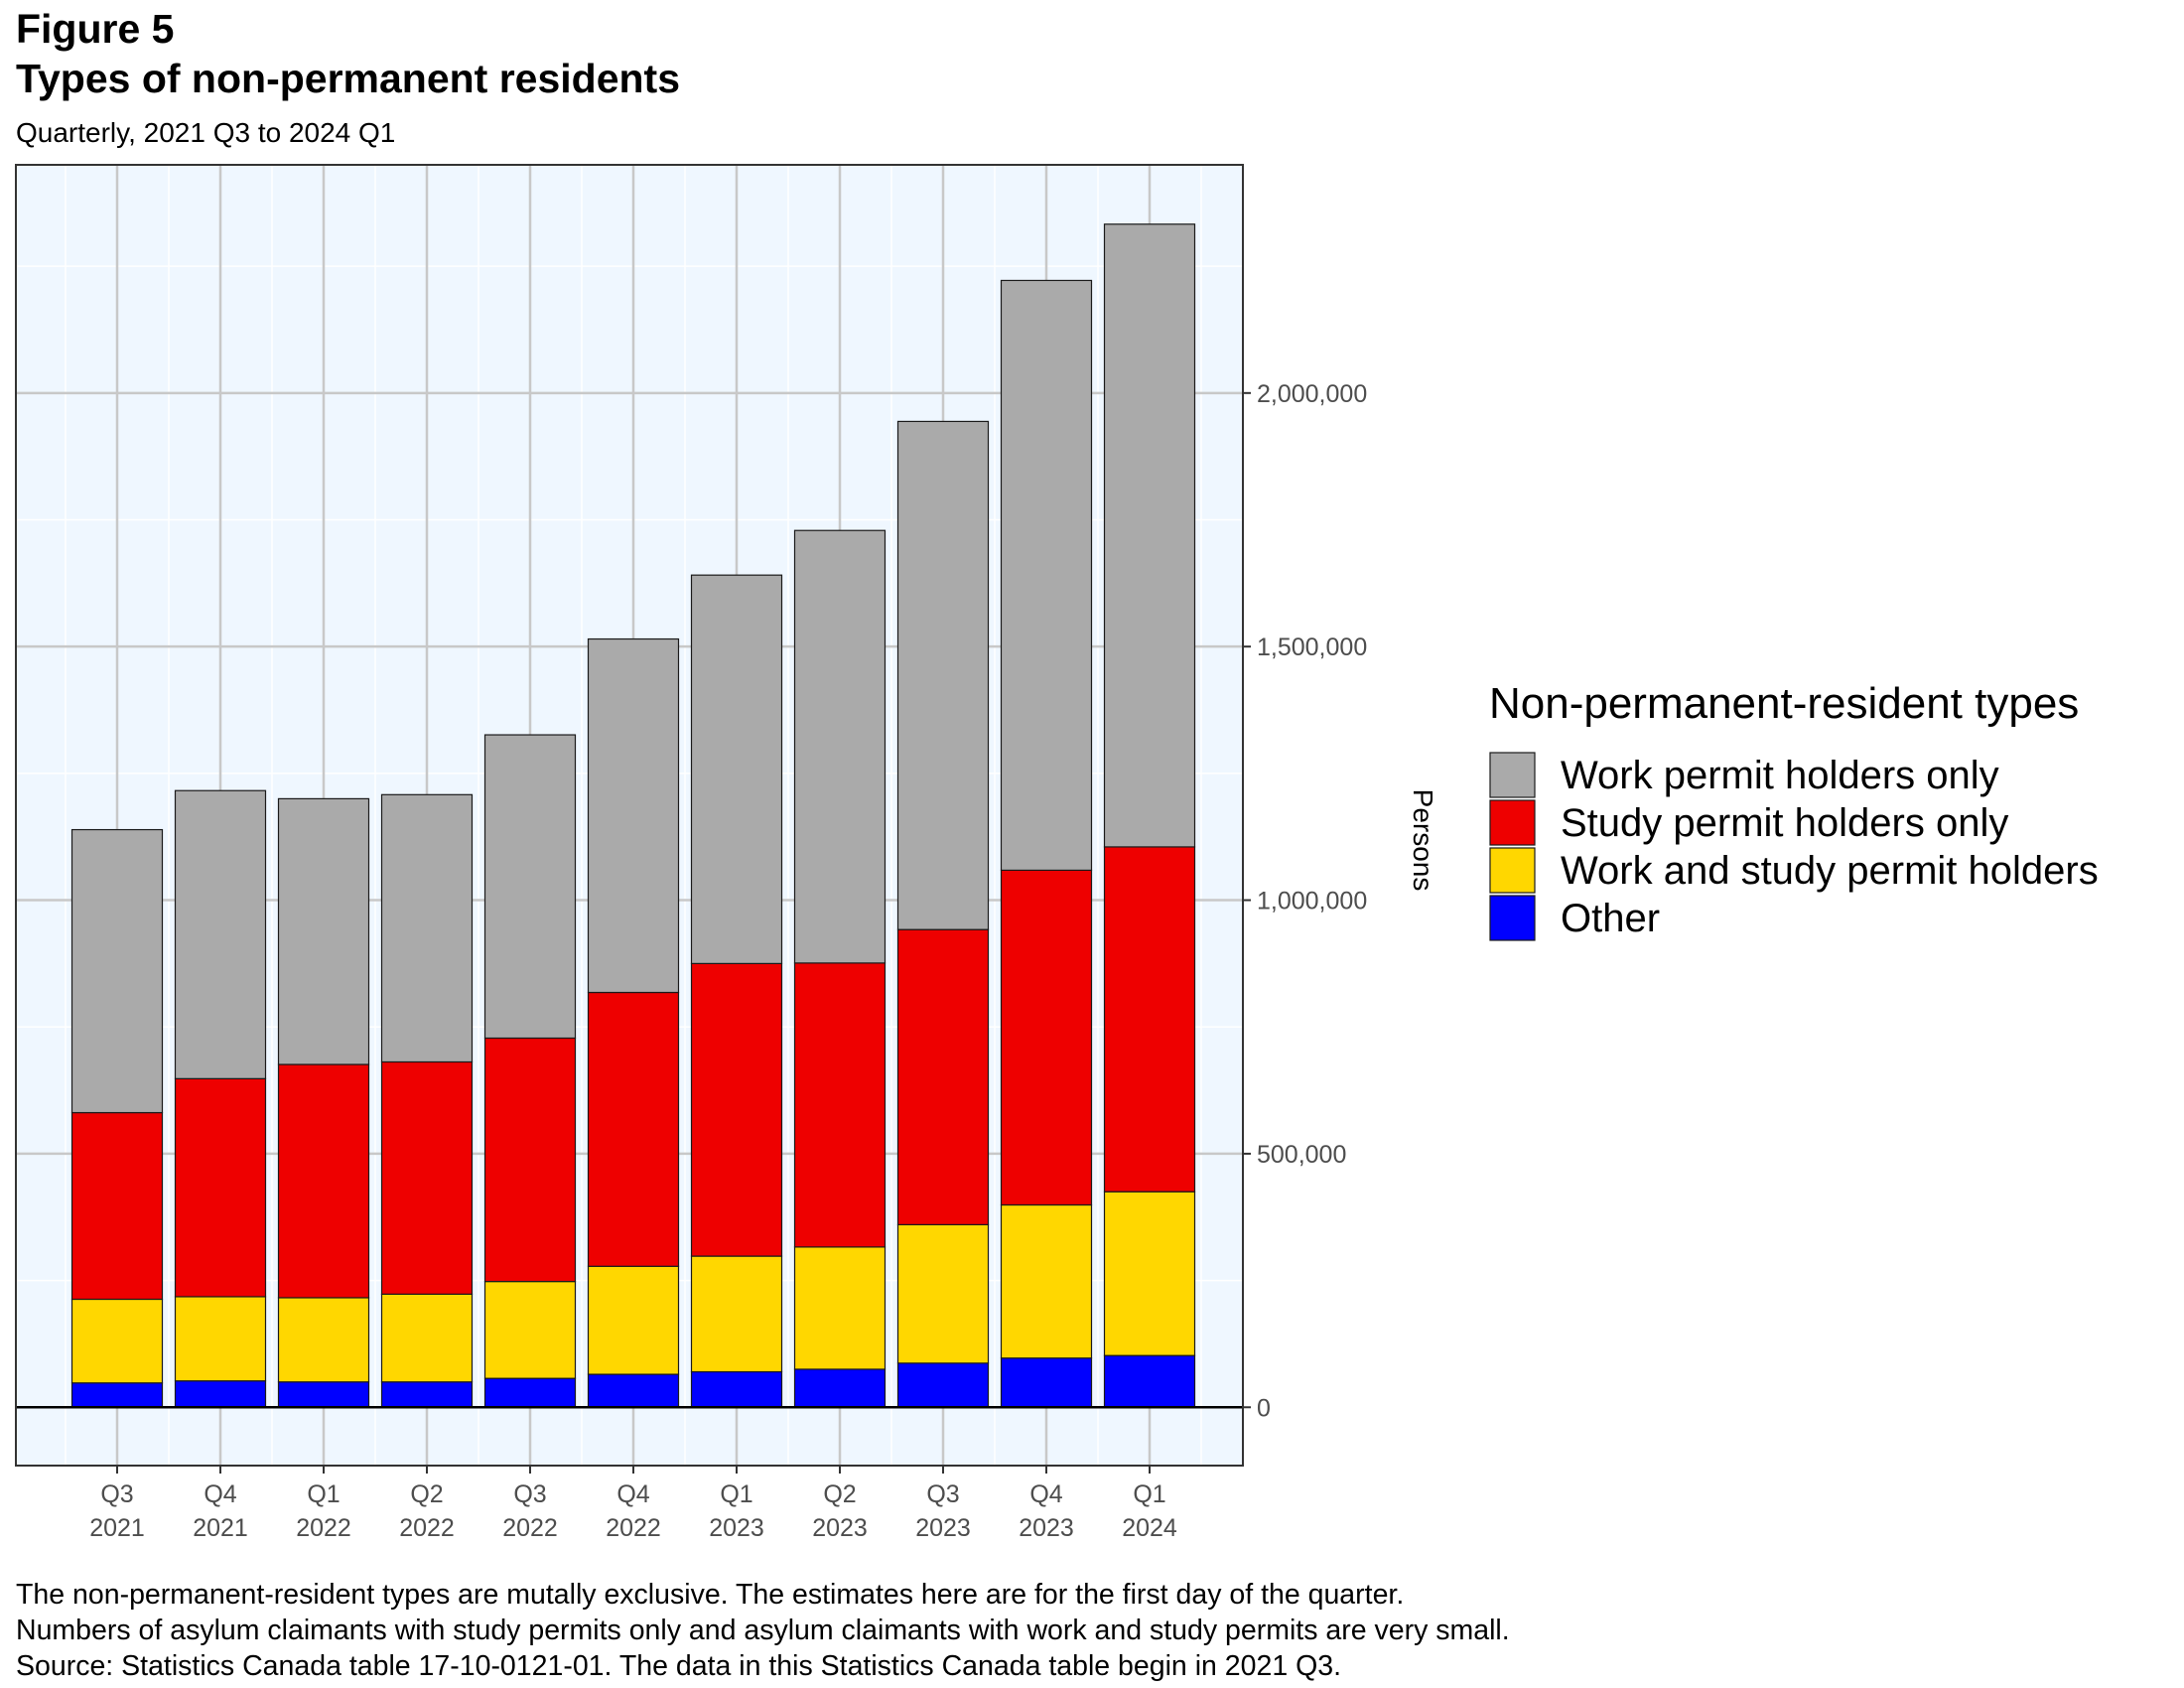 The image size is (2184, 1688). Describe the element at coordinates (1780, 775) in the screenshot. I see `legend-label: Work permit holders only` at that location.